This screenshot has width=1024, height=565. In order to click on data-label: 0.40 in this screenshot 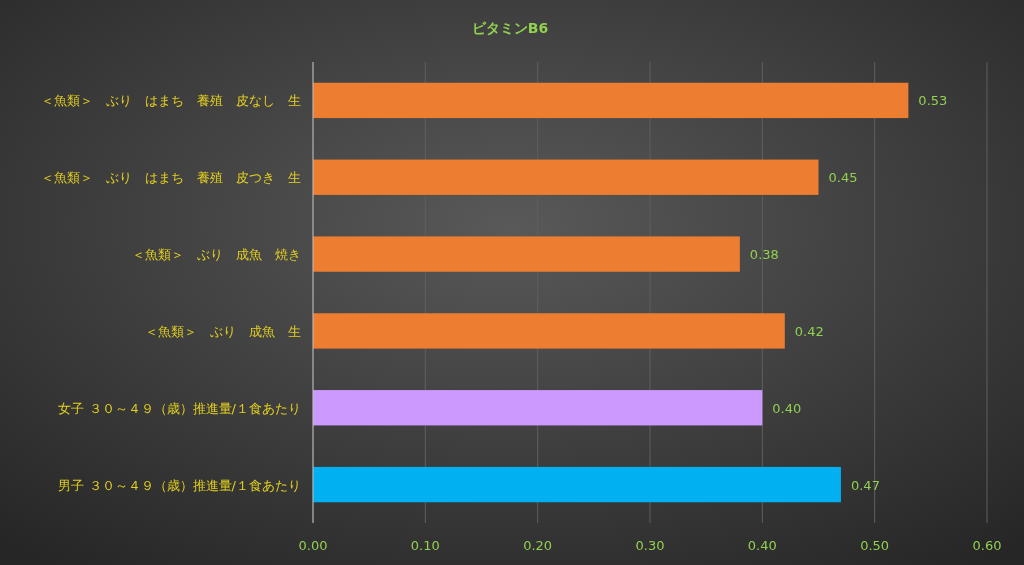, I will do `click(787, 408)`.